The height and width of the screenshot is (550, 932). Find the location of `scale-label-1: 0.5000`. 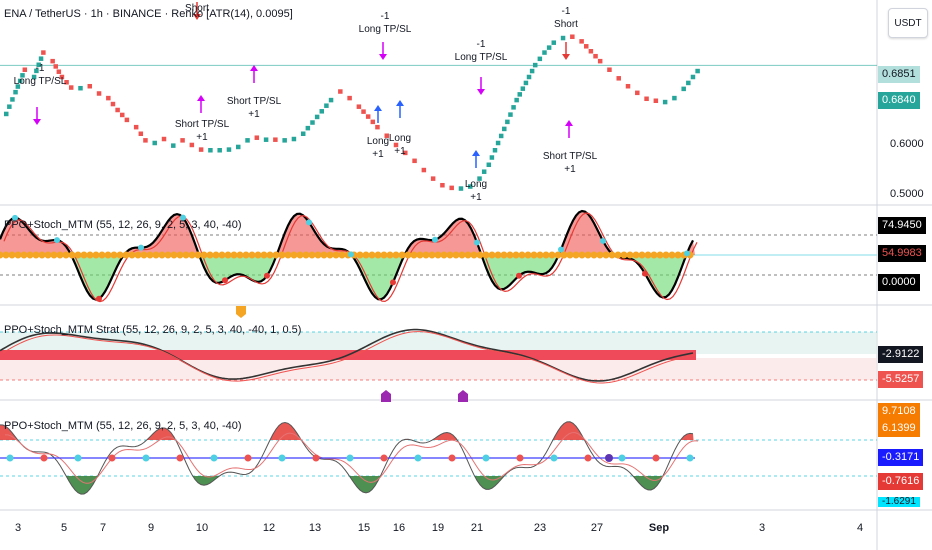

scale-label-1: 0.5000 is located at coordinates (907, 194).